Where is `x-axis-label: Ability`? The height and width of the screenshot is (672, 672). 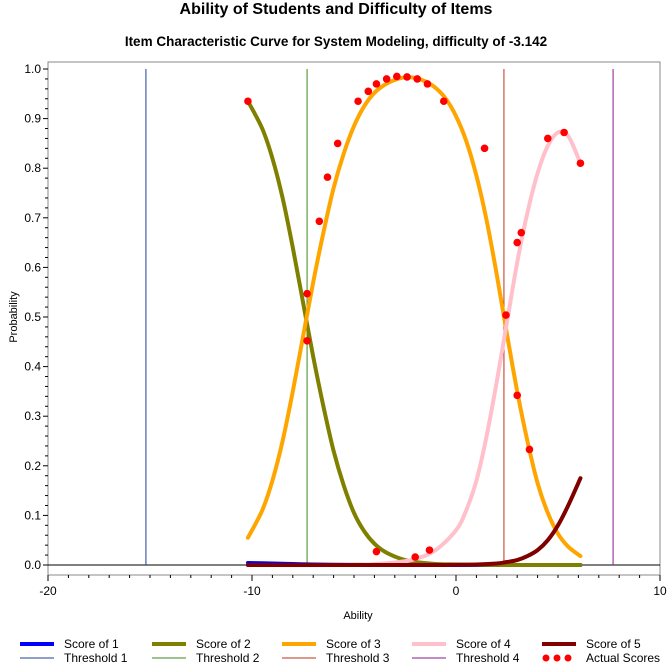
x-axis-label: Ability is located at coordinates (358, 616).